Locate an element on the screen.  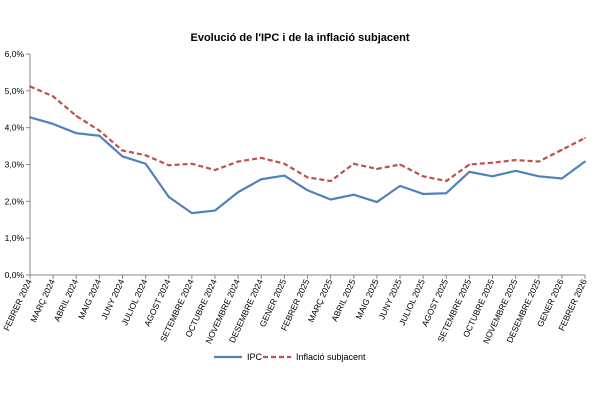
legend: IPC Inflació subjacent is located at coordinates (290, 357).